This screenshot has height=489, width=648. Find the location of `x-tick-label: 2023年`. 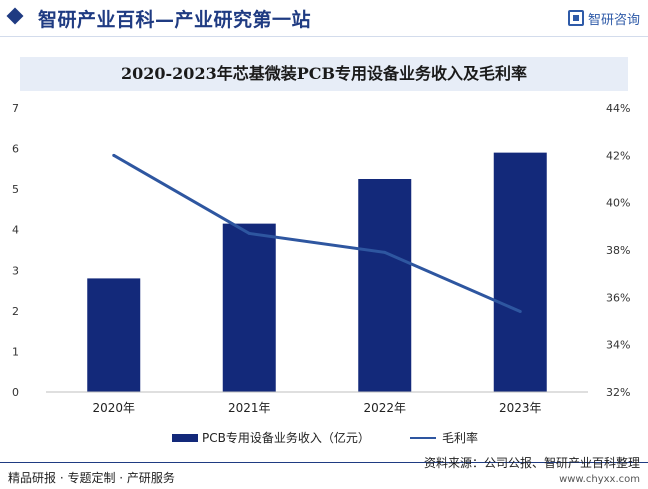

x-tick-label: 2023年 is located at coordinates (520, 408).